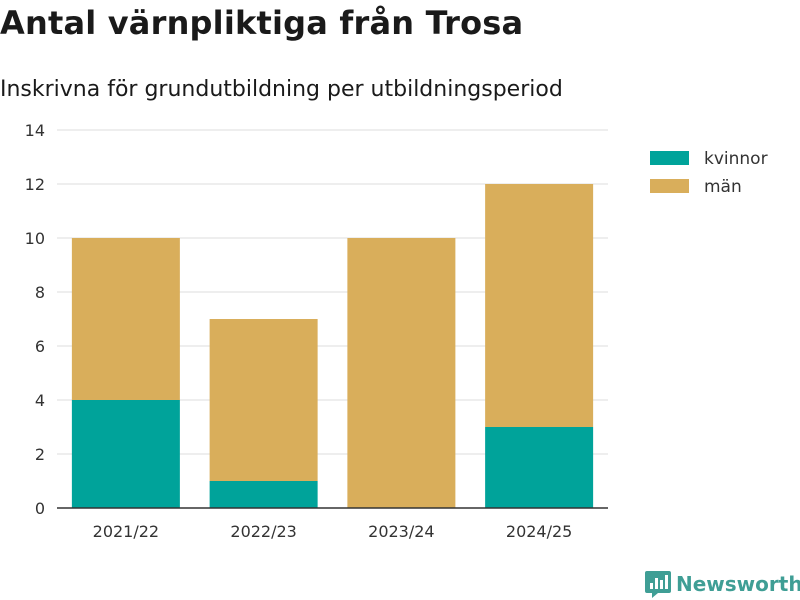  I want to click on brand: Newsworthy, so click(722, 584).